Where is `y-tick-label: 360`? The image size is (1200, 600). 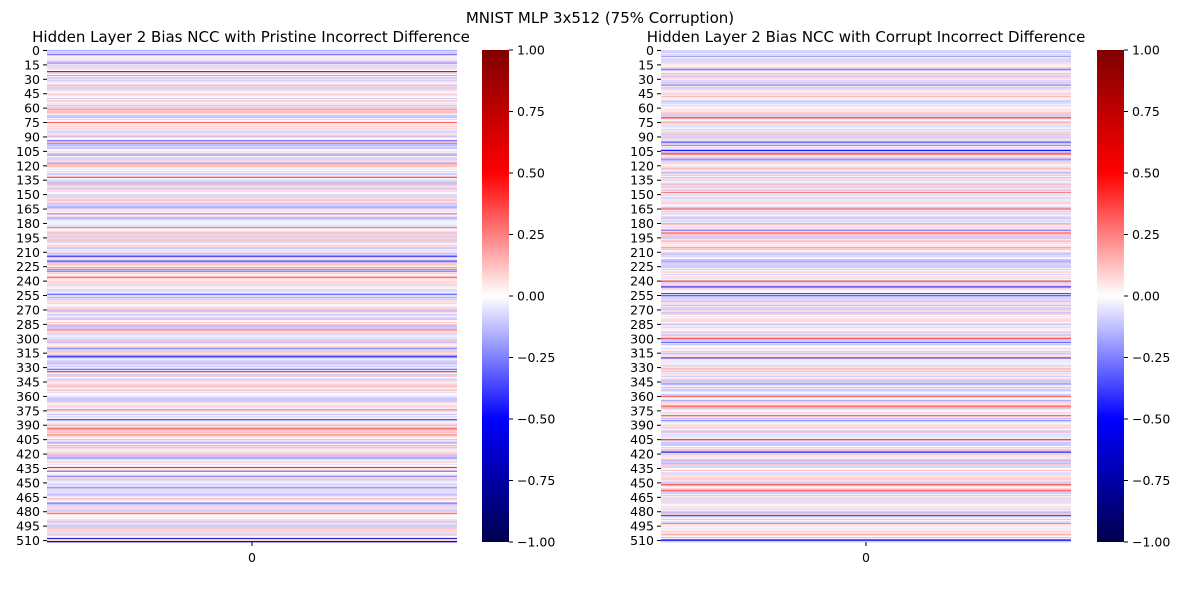 y-tick-label: 360 is located at coordinates (642, 396).